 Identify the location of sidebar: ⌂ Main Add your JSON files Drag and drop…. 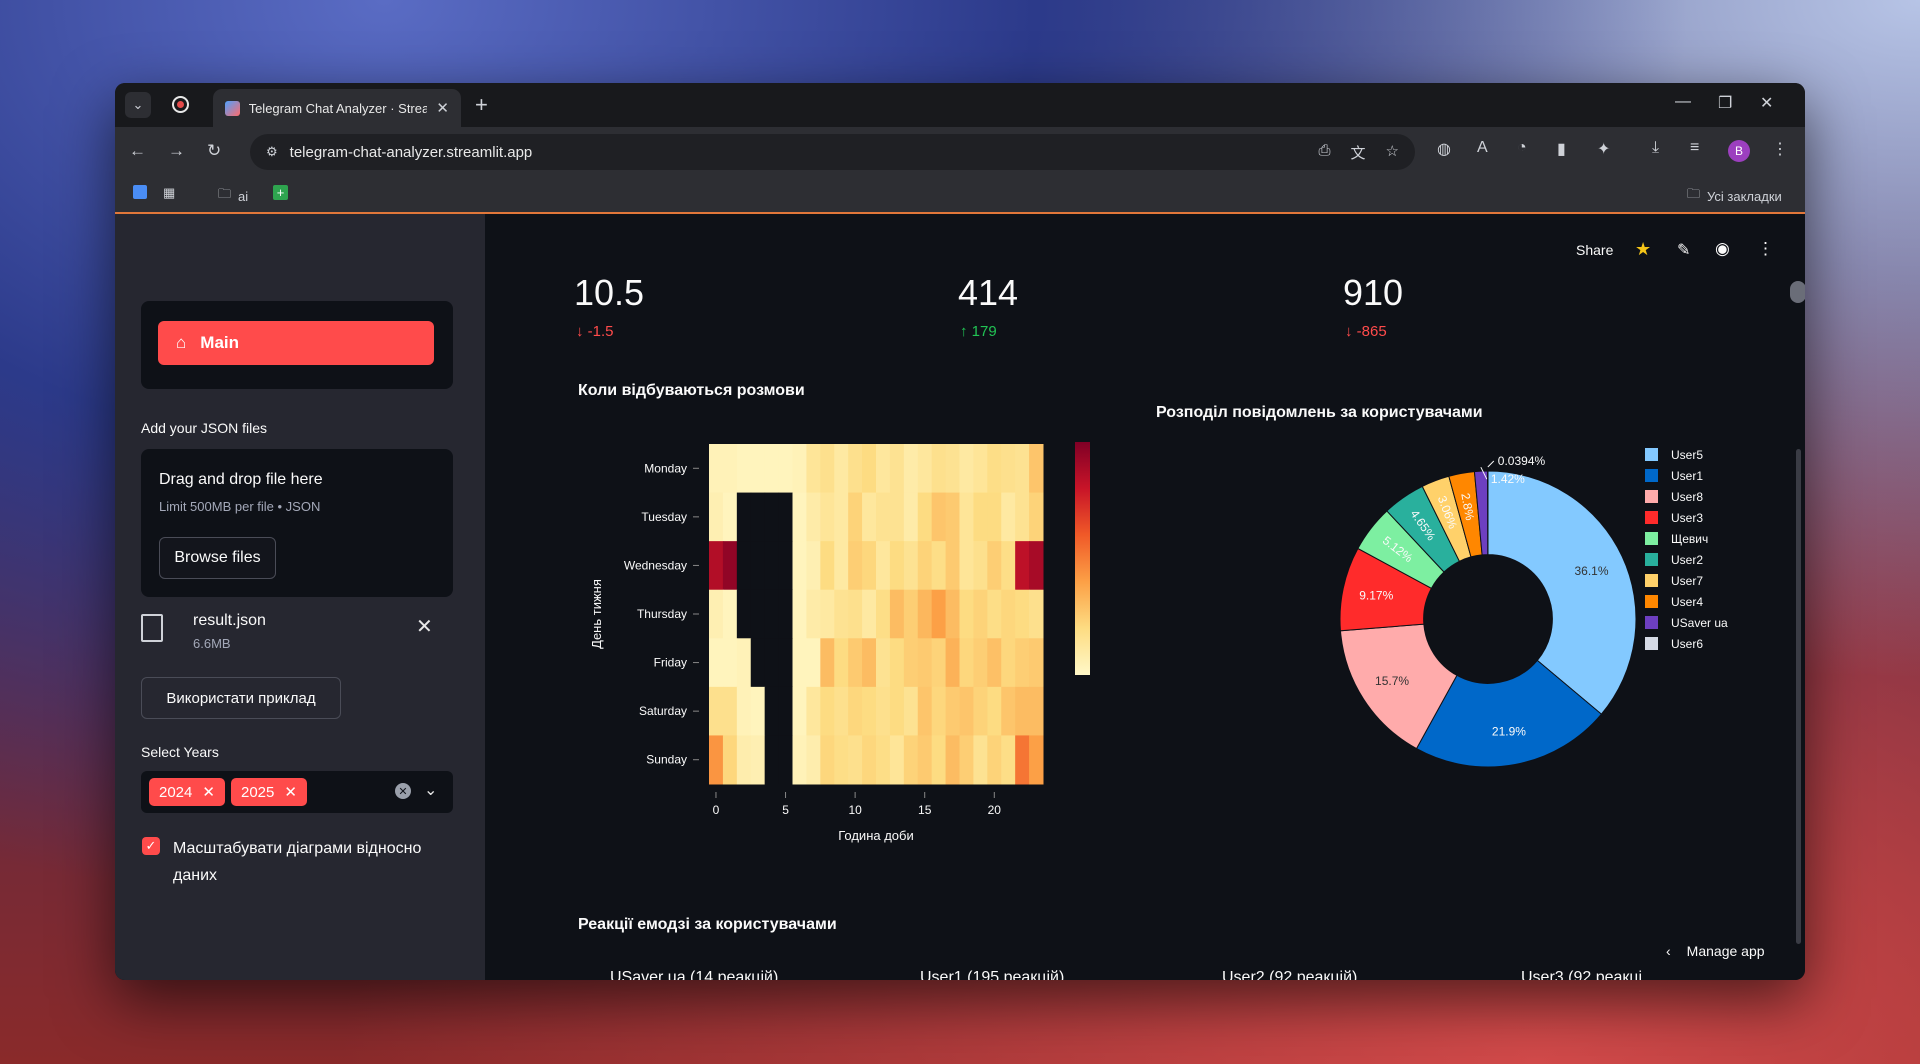
(300, 597).